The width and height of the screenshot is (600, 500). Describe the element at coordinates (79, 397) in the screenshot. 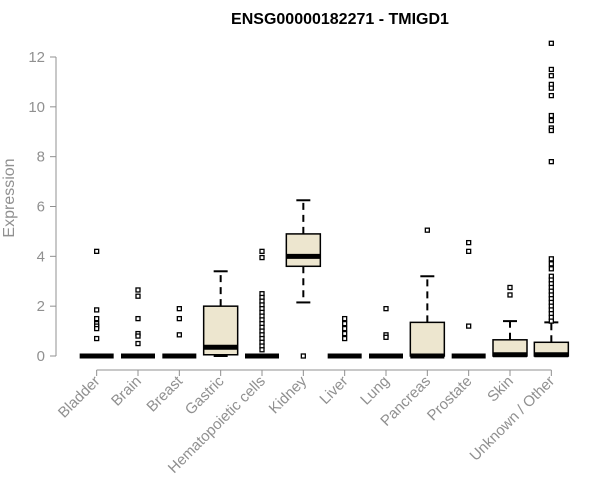

I see `x-category-label: Bladder` at that location.